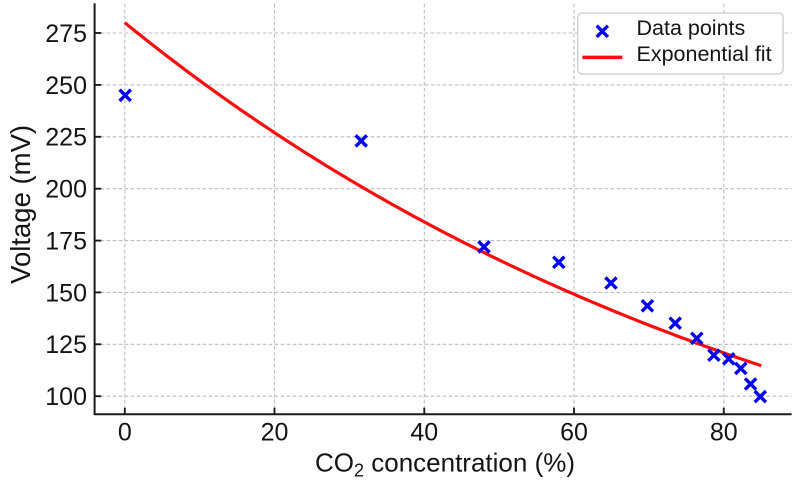  I want to click on svg-text: 175, so click(66, 242).